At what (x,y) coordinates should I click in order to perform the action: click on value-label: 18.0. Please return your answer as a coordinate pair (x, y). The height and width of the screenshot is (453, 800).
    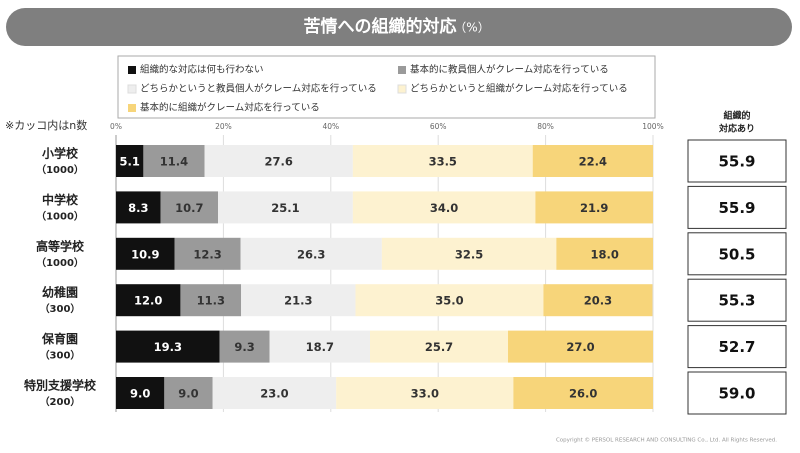
    Looking at the image, I should click on (604, 254).